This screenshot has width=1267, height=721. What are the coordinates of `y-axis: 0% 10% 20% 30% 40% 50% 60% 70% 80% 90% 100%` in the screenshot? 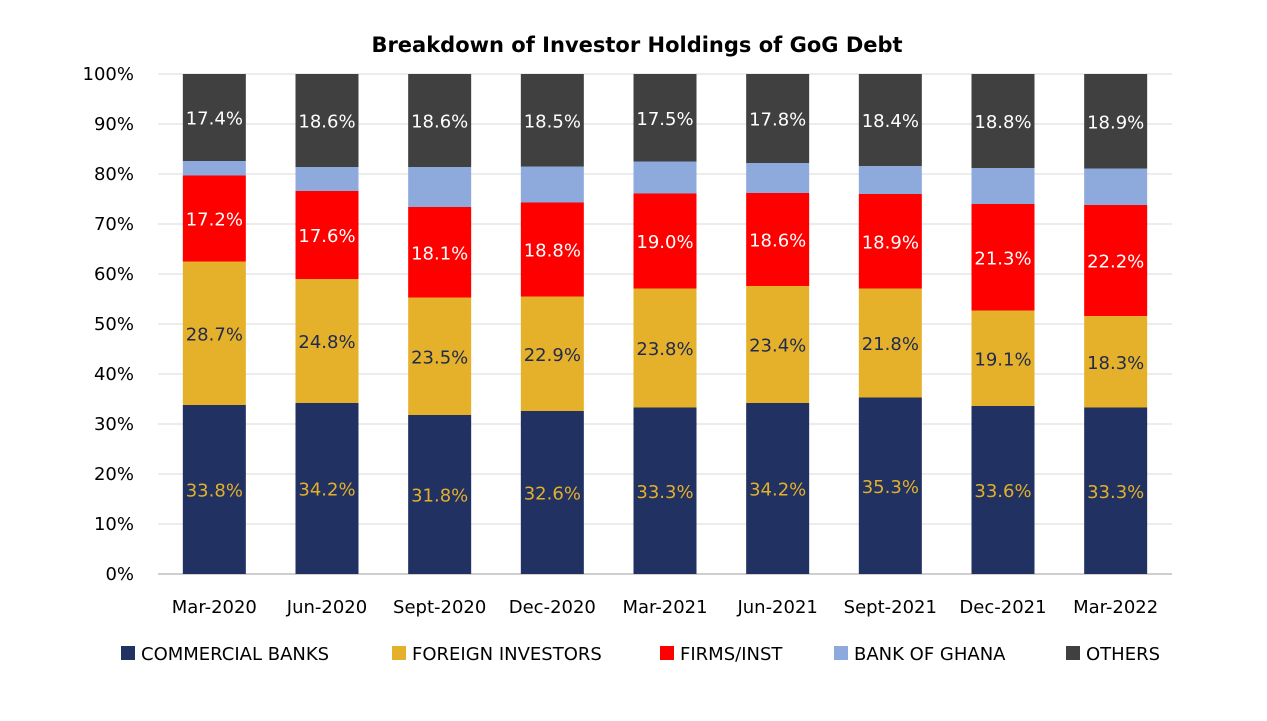 It's located at (108, 324).